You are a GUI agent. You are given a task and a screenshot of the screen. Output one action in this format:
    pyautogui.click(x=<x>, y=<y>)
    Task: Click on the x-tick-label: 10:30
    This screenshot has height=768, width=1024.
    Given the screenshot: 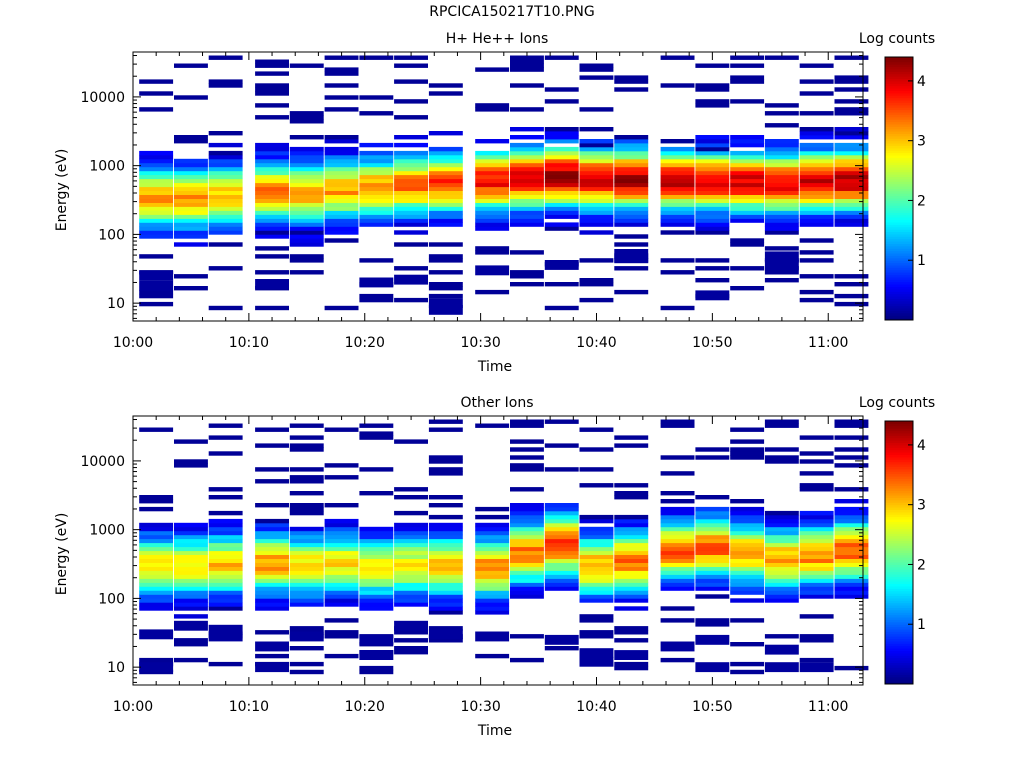 What is the action you would take?
    pyautogui.click(x=480, y=707)
    